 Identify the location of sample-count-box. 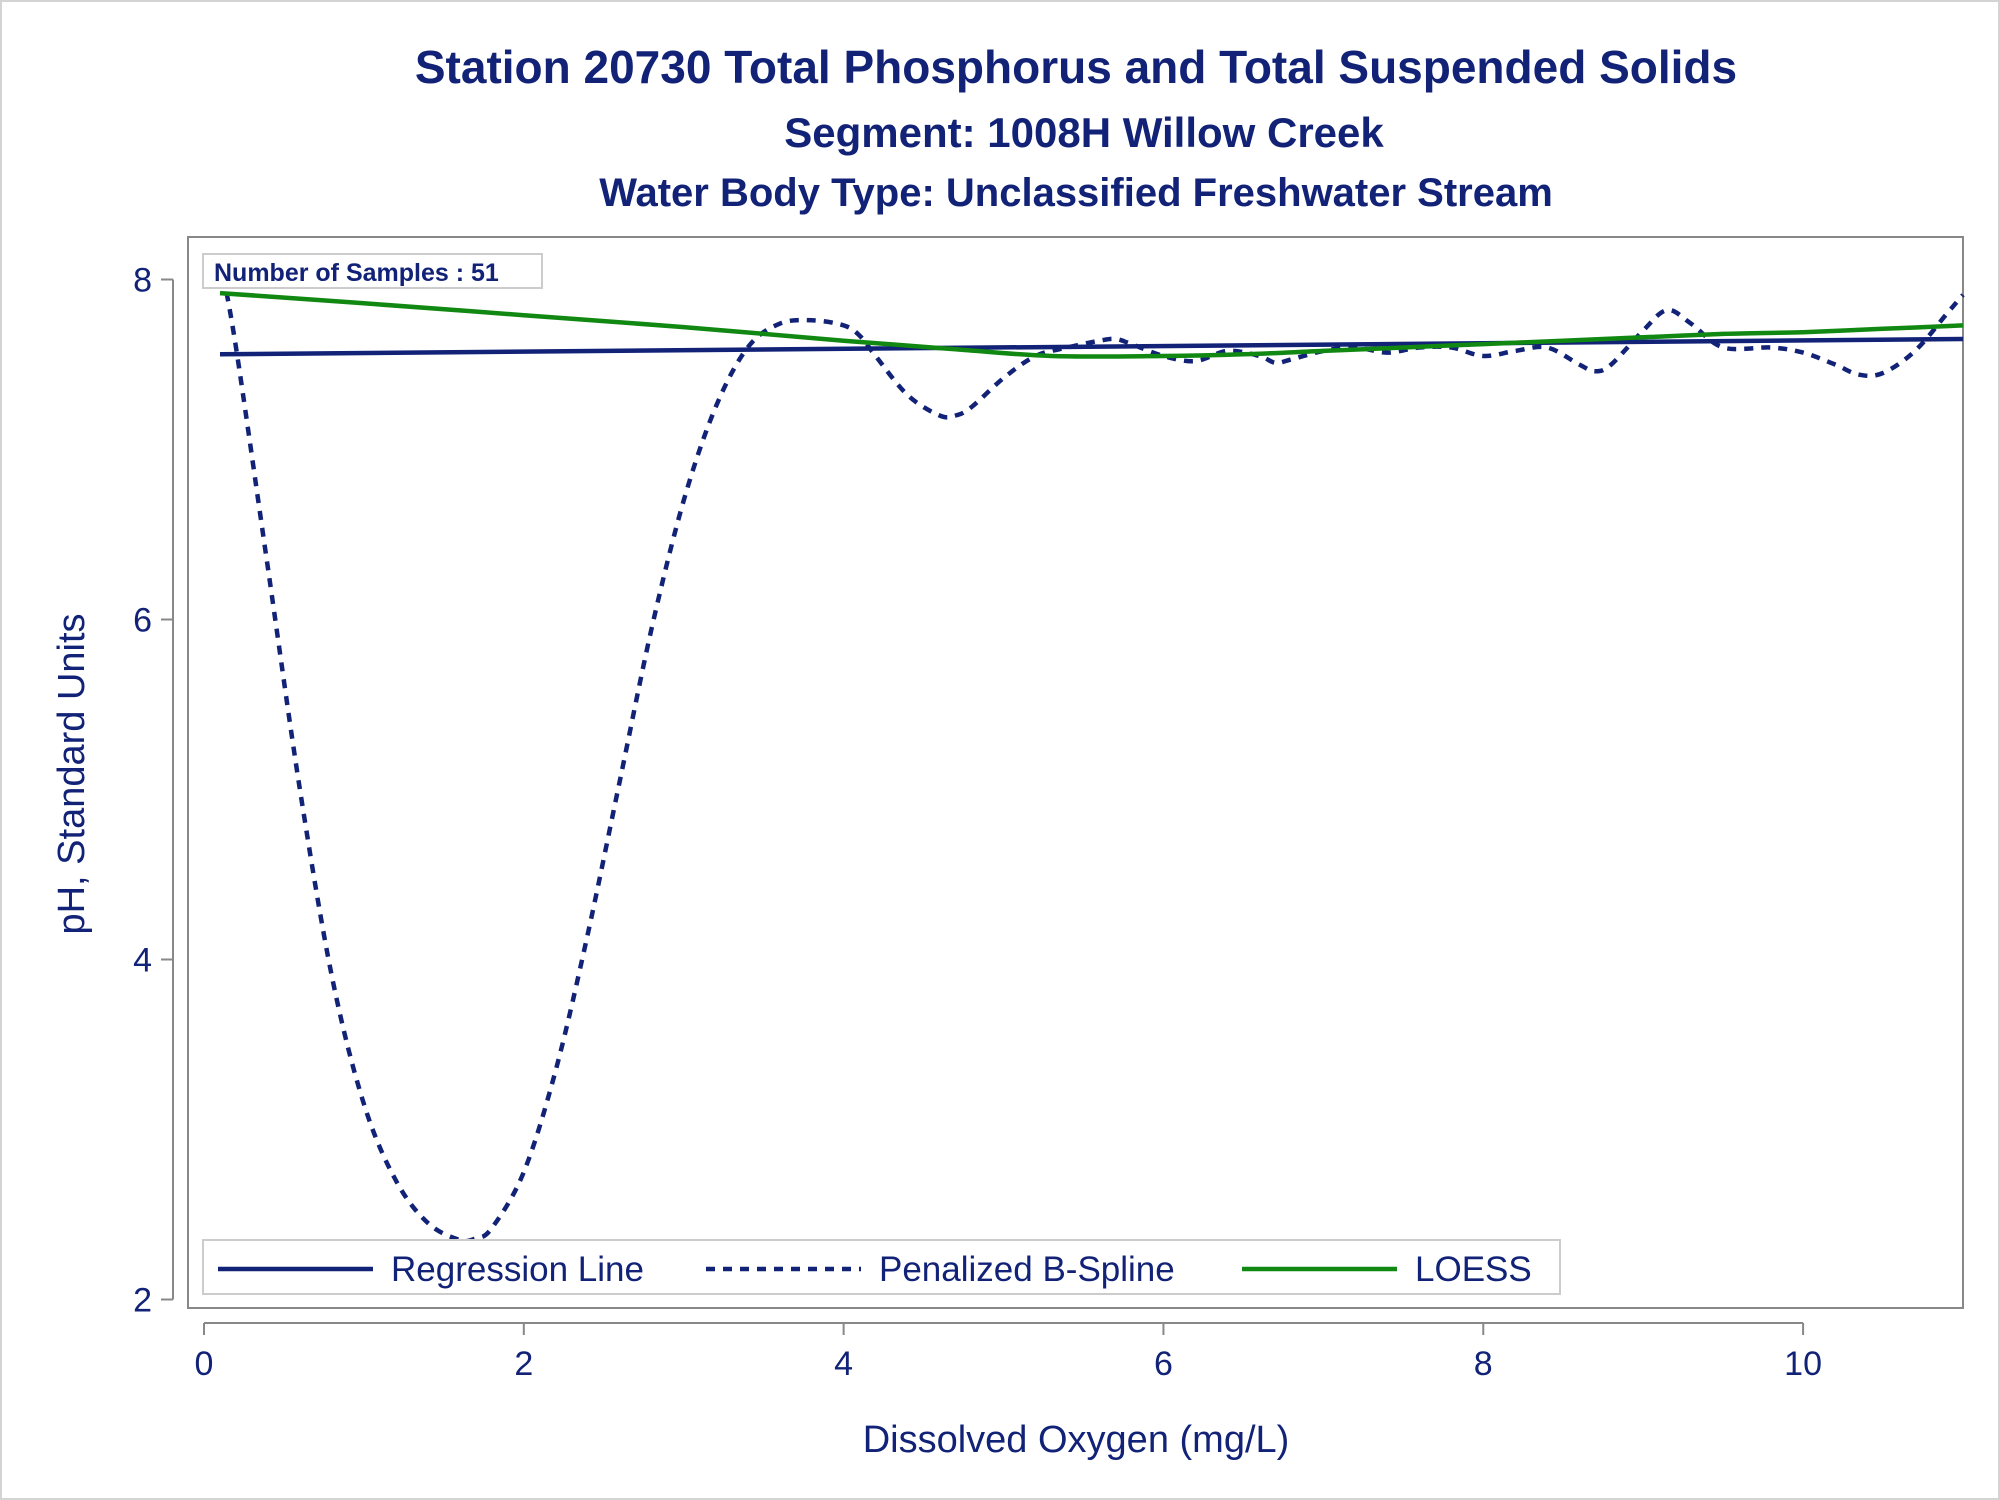
(372, 271).